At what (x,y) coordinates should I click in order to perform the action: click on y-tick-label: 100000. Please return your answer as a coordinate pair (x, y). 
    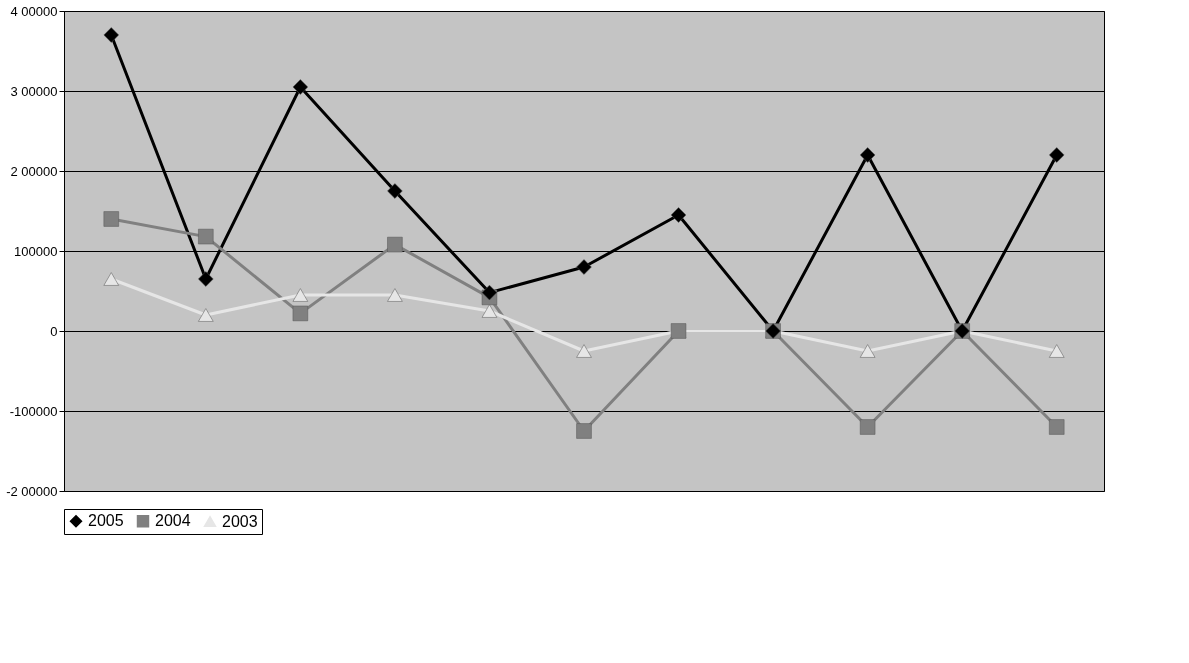
    Looking at the image, I should click on (36, 251).